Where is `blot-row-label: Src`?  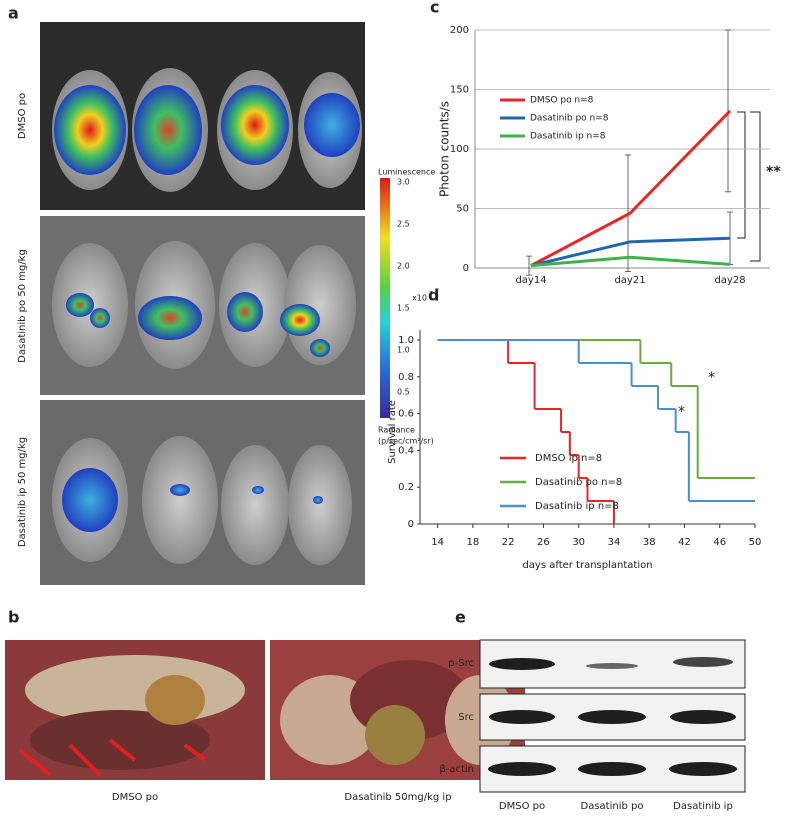
blot-row-label: Src is located at coordinates (466, 717).